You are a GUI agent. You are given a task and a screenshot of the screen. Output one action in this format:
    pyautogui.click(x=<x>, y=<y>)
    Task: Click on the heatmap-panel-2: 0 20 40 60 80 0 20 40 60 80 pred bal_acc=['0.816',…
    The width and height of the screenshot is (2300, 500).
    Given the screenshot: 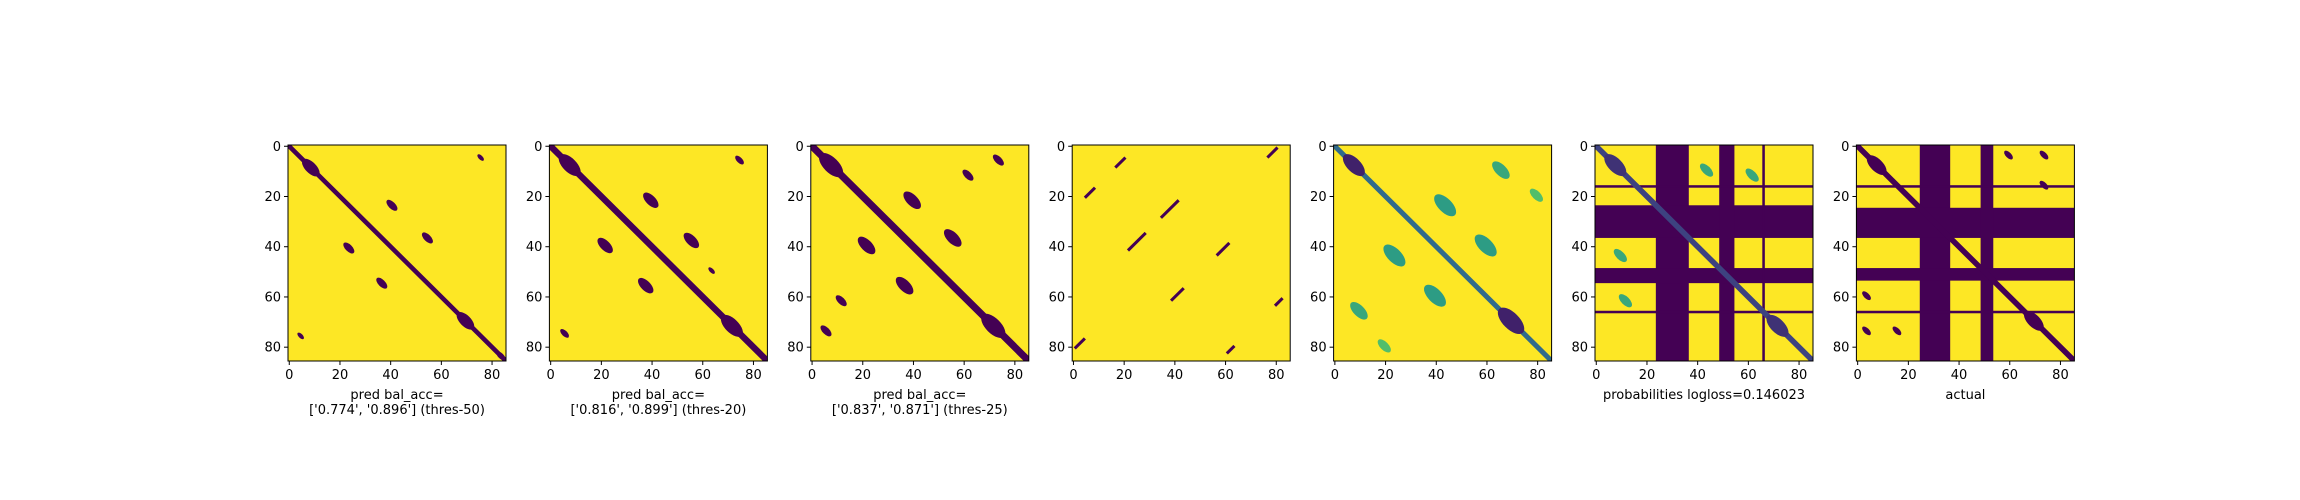 What is the action you would take?
    pyautogui.click(x=647, y=279)
    